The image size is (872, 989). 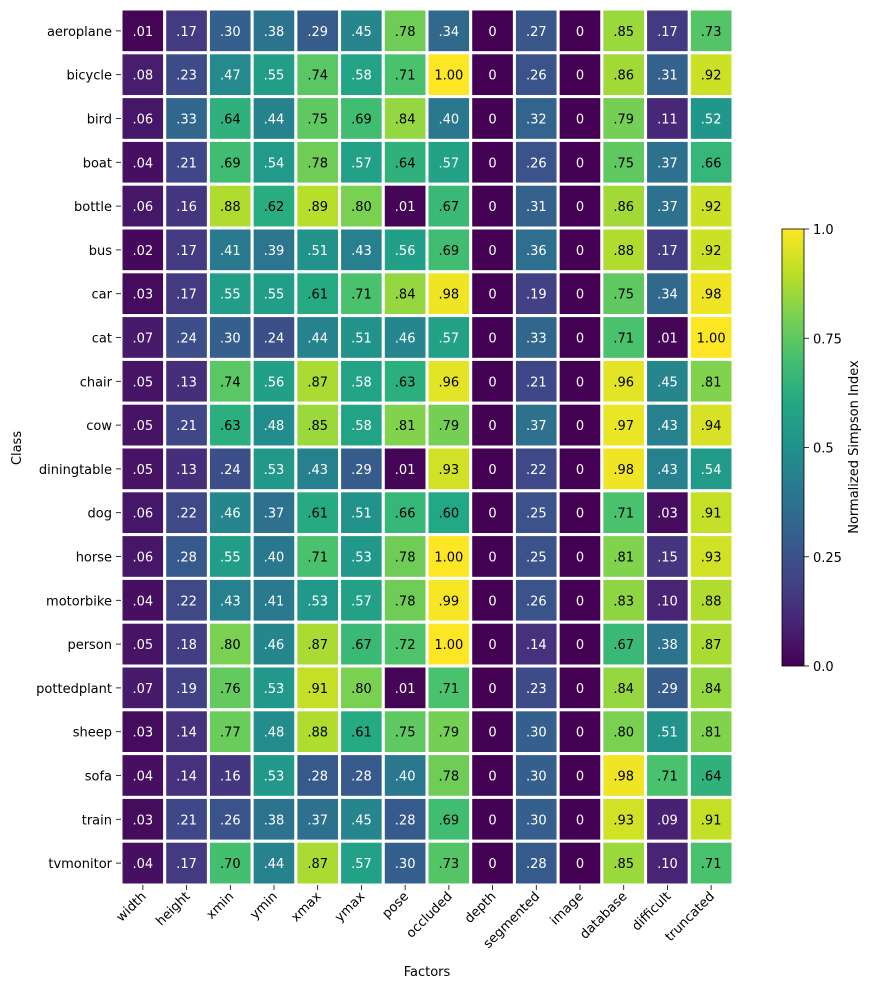 I want to click on cell-value-label: .34, so click(x=667, y=295).